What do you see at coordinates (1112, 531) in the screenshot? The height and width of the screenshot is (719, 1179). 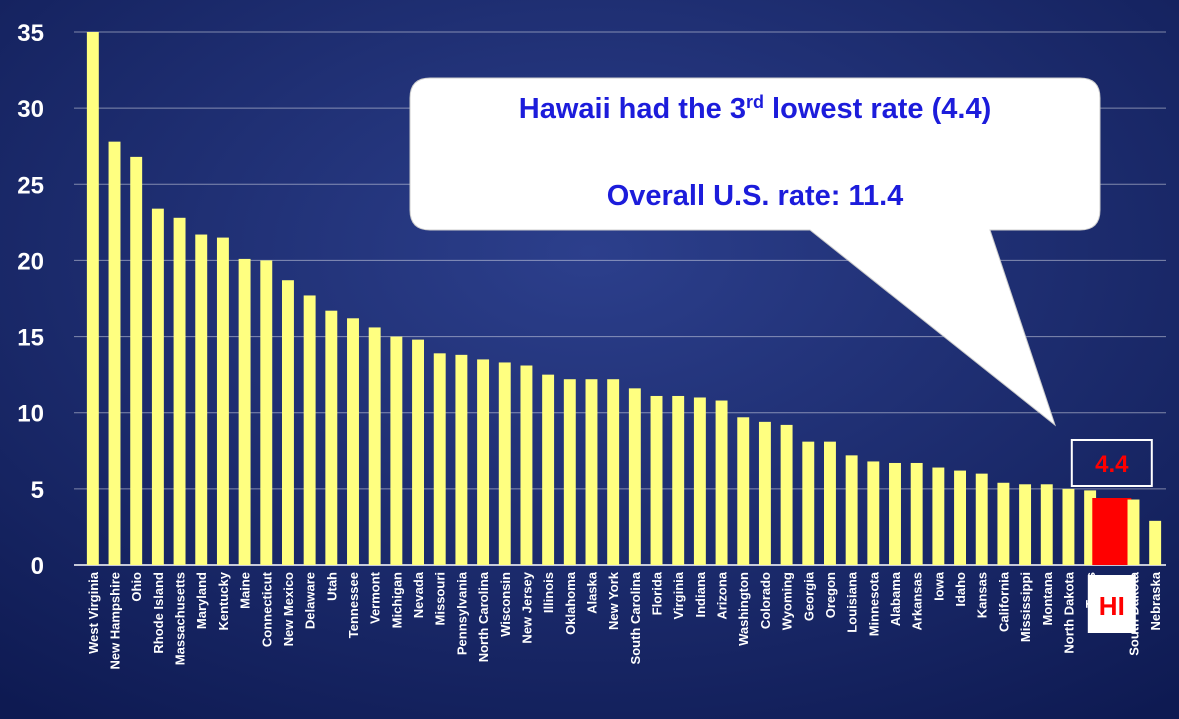 I see `highlight-bar` at bounding box center [1112, 531].